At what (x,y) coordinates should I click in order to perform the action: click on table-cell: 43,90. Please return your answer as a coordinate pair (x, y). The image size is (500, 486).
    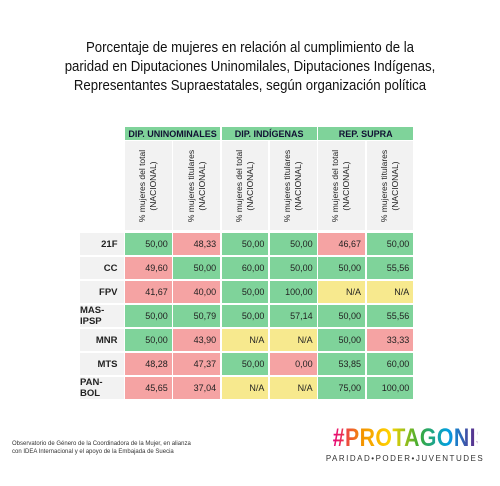
    Looking at the image, I should click on (197, 340).